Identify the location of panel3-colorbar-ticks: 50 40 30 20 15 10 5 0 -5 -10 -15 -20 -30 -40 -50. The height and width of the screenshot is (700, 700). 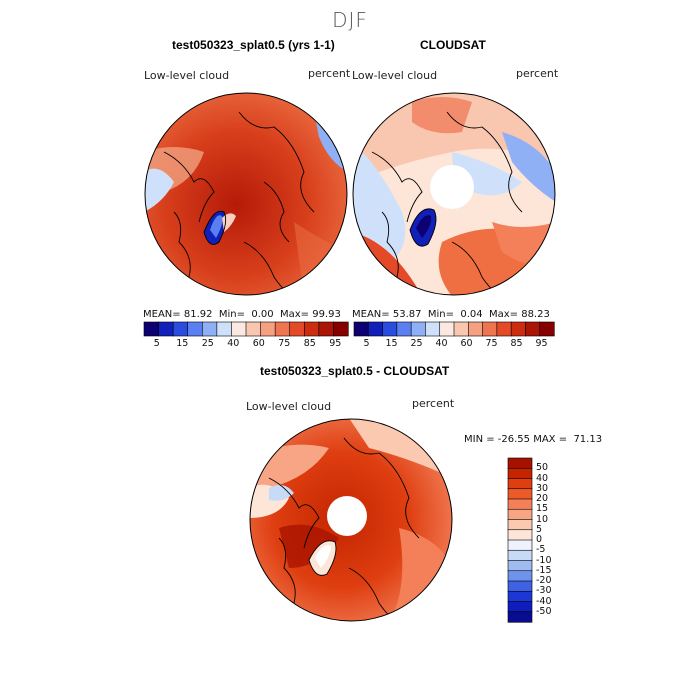
(556, 540).